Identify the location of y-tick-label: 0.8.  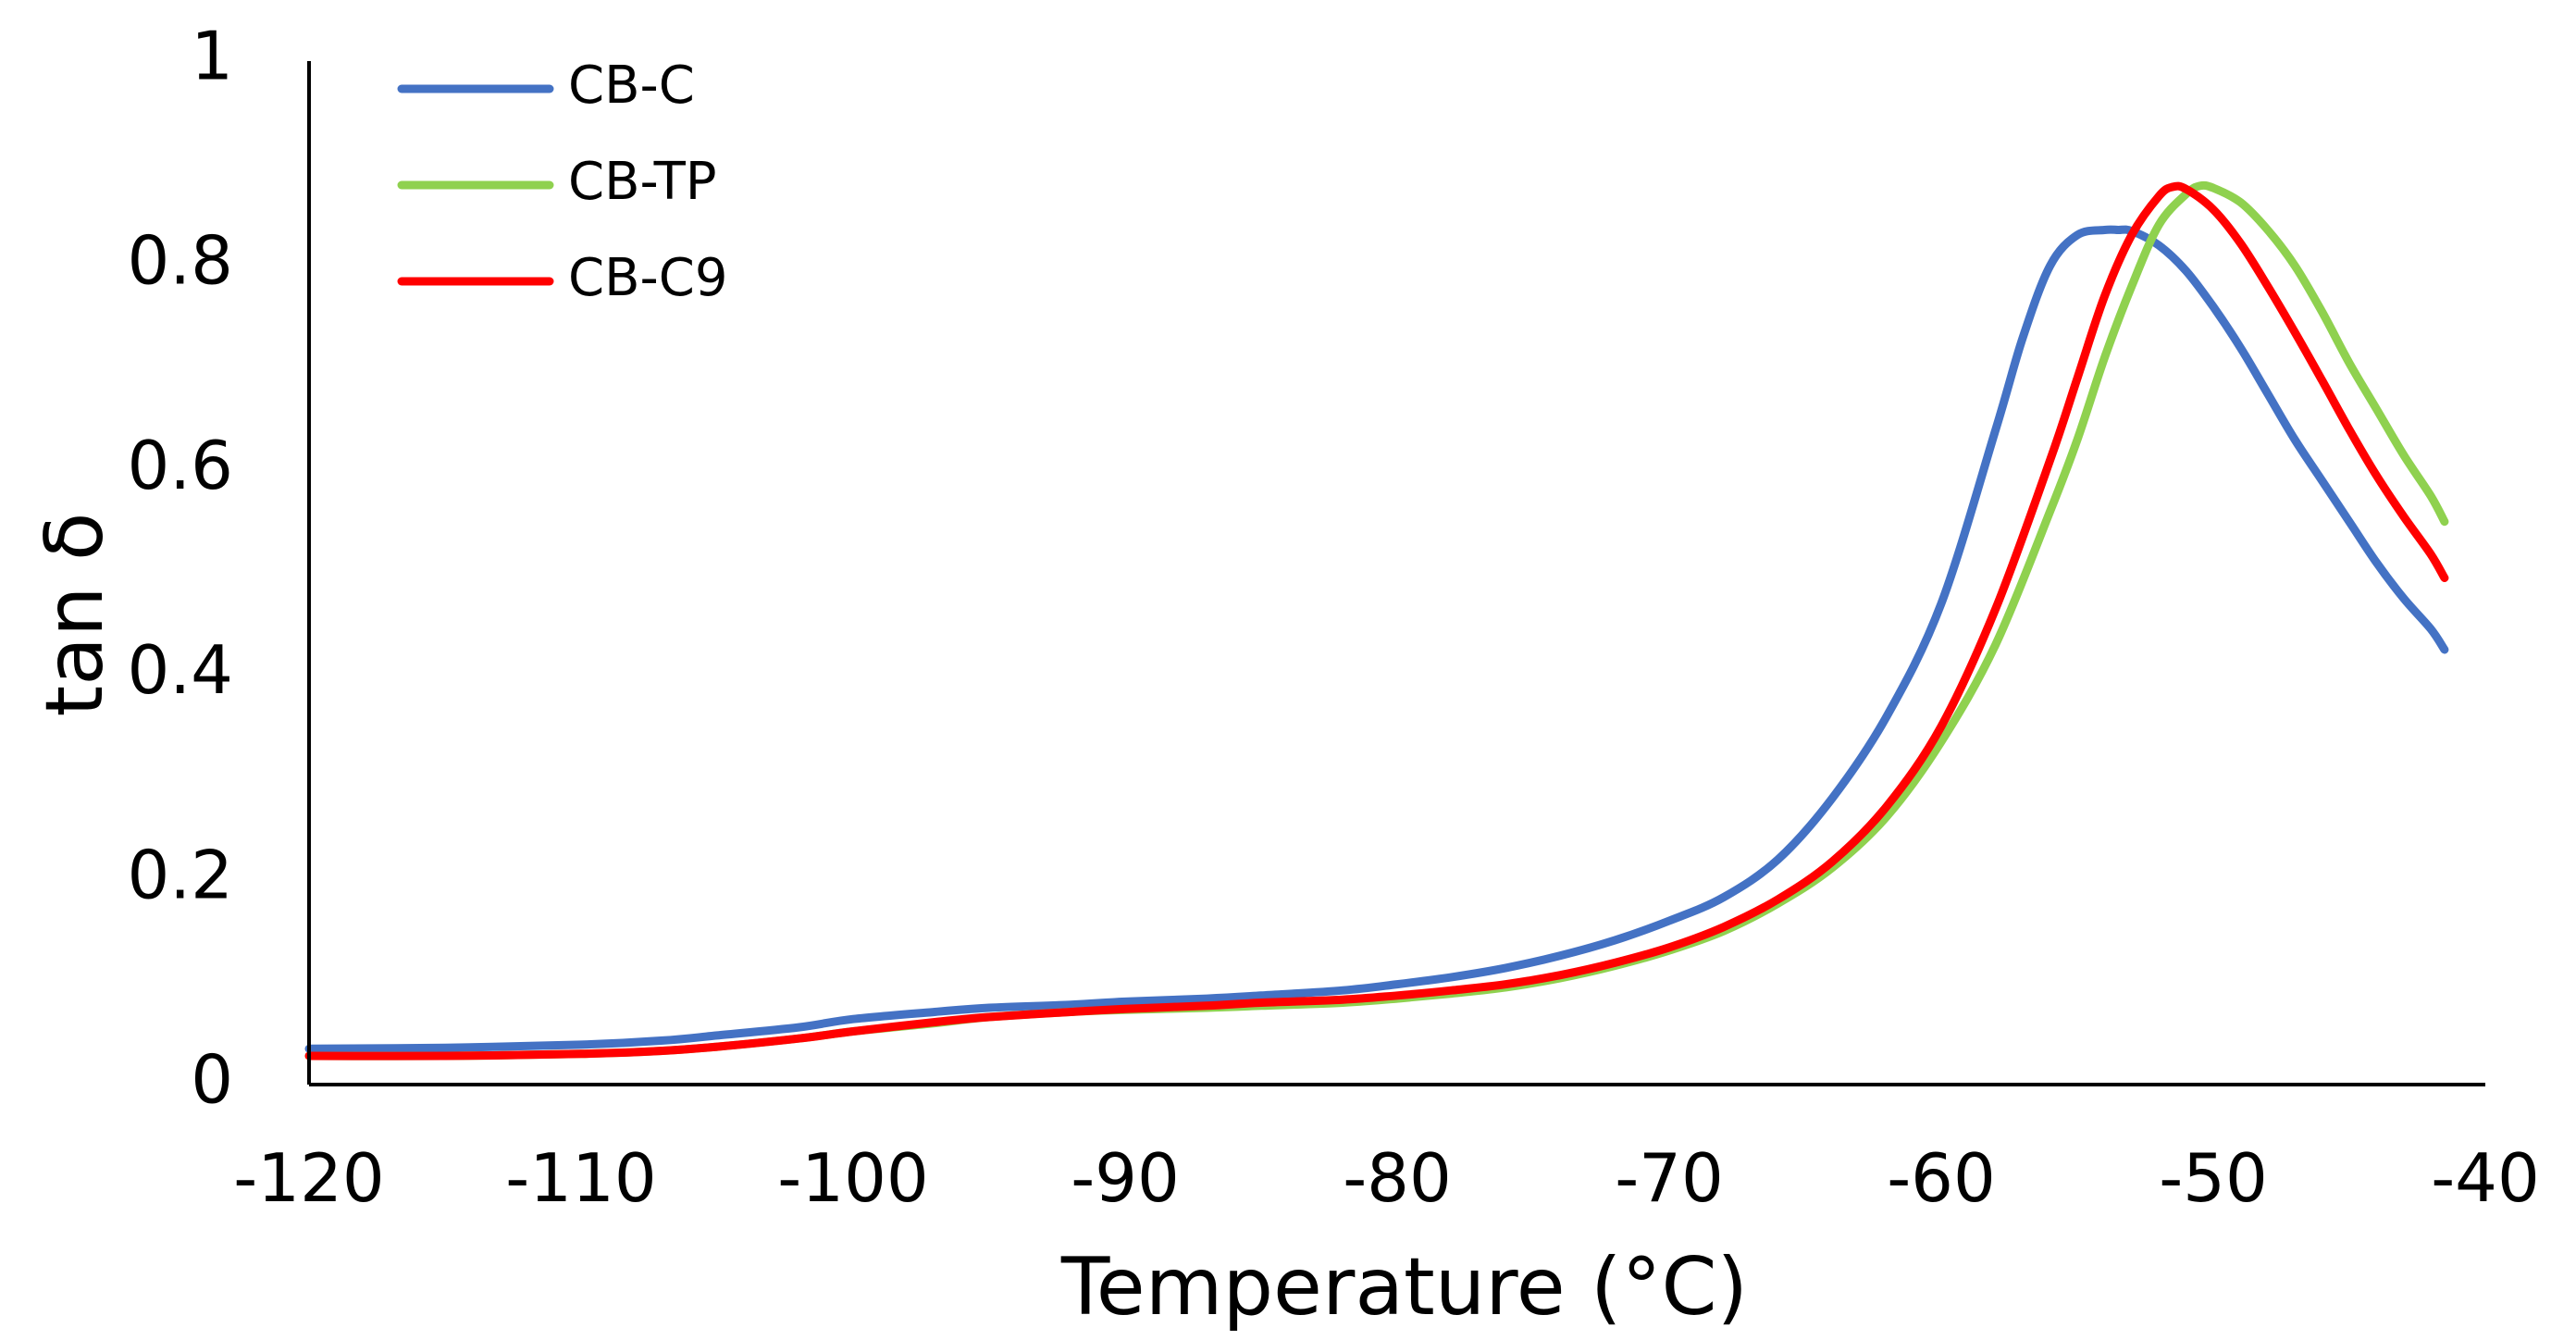
(180, 261).